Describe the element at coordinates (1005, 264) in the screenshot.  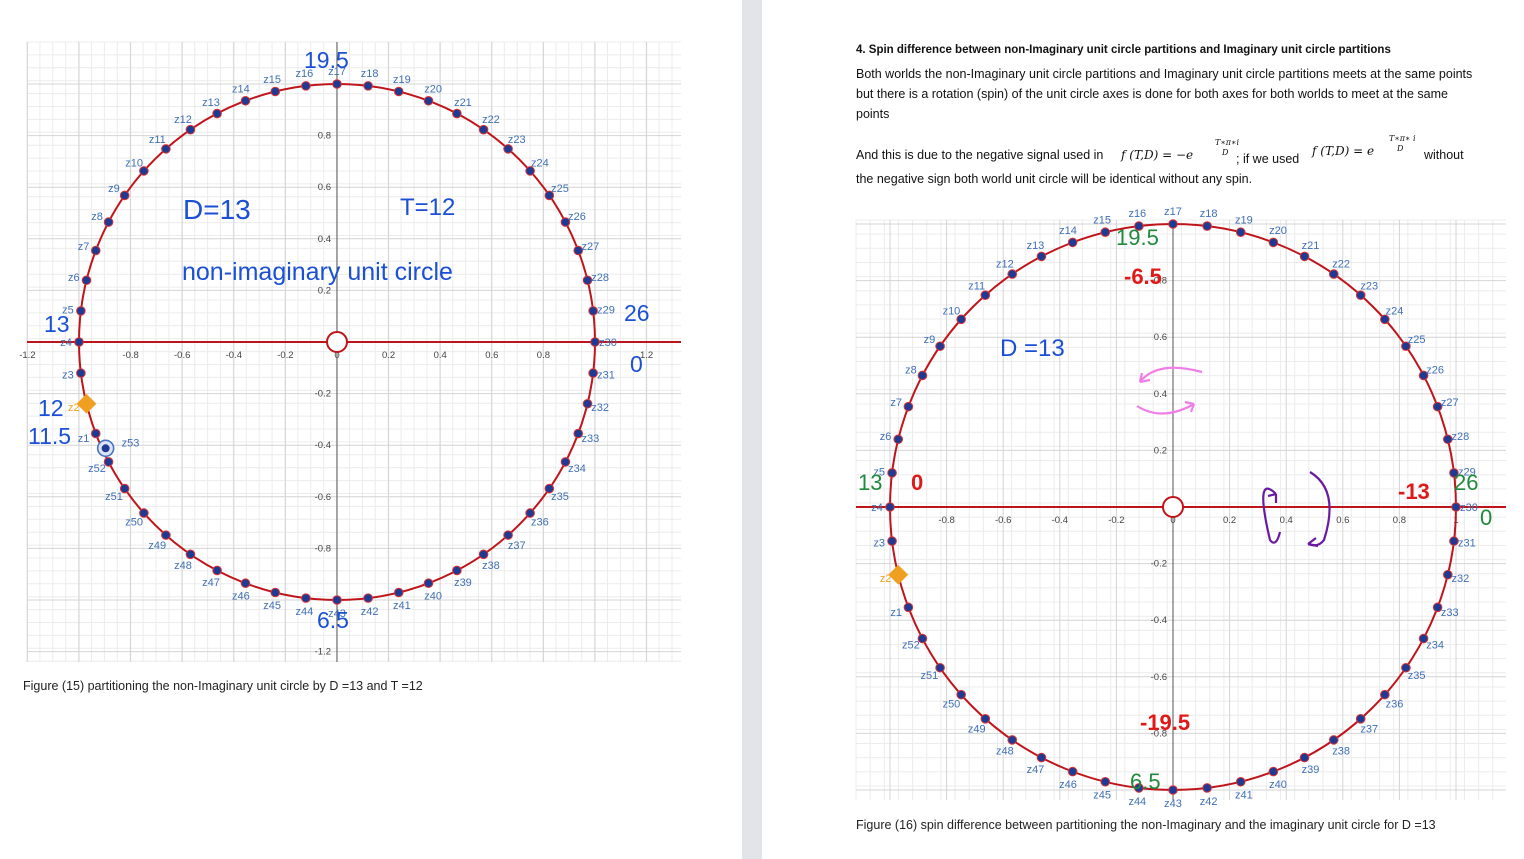
I see `partition-point-label: z12` at that location.